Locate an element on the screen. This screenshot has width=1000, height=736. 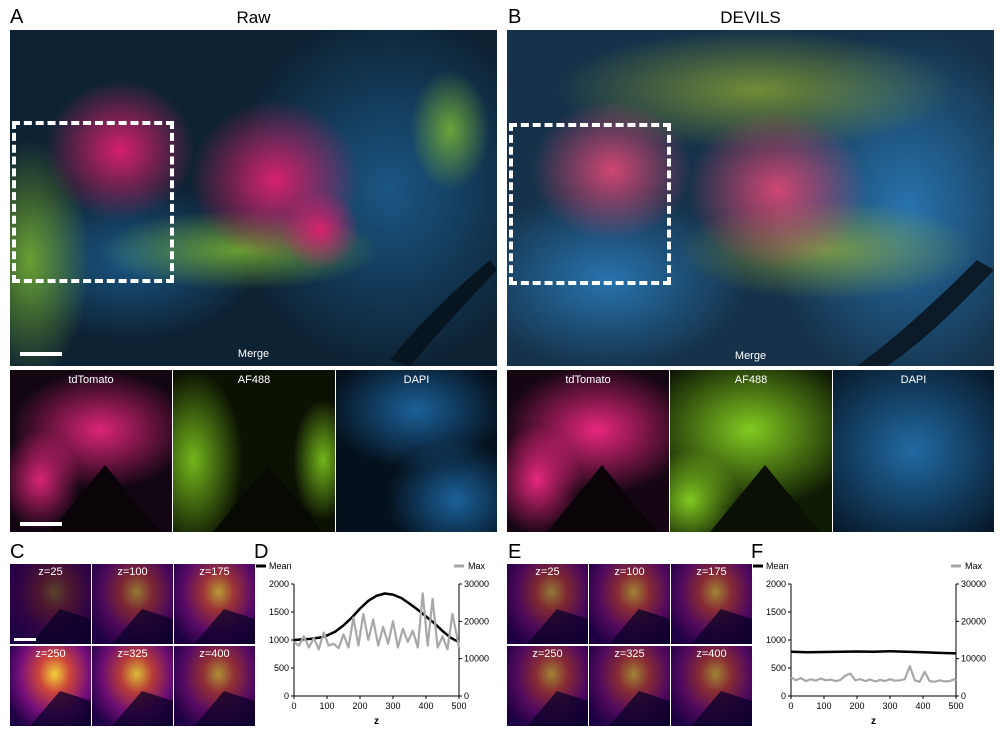
devils-dapi-image: DAPI is located at coordinates (913, 451).